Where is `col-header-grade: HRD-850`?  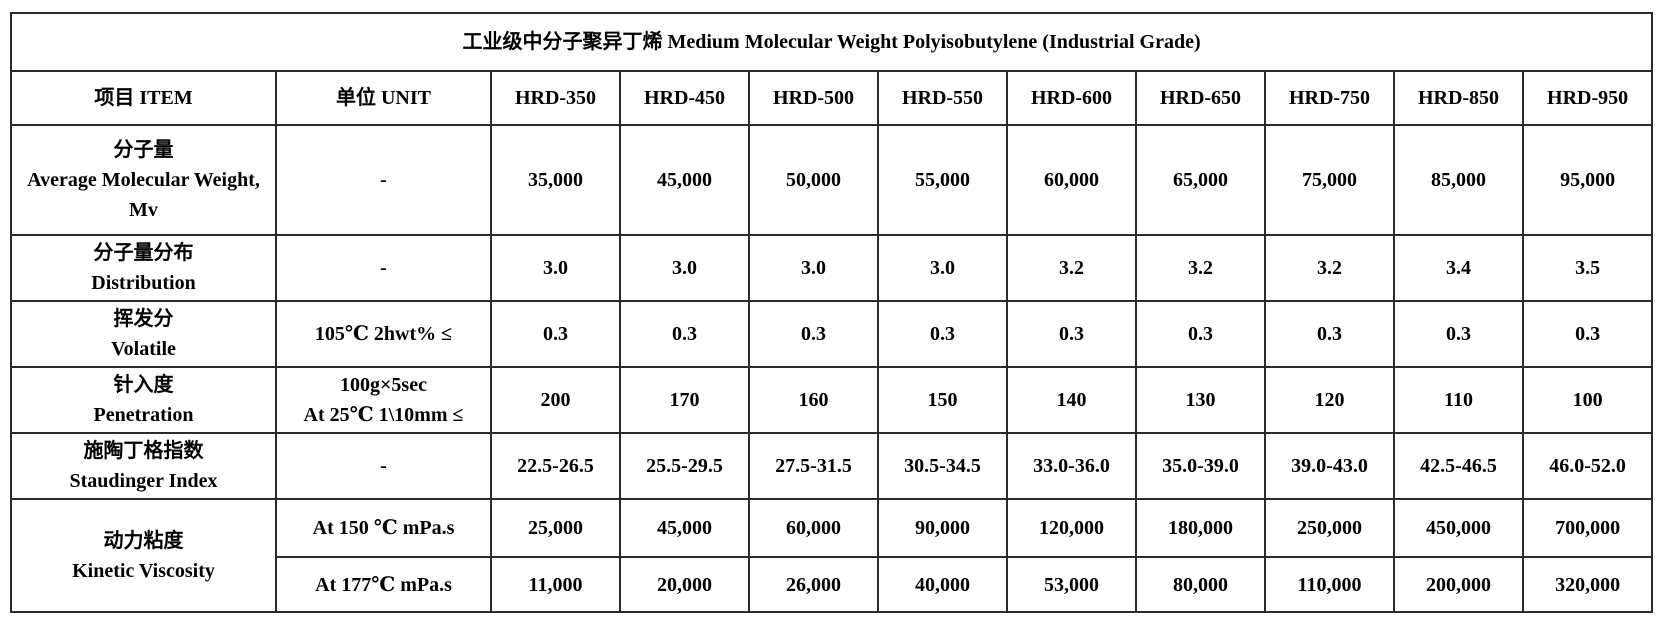
col-header-grade: HRD-850 is located at coordinates (1458, 98).